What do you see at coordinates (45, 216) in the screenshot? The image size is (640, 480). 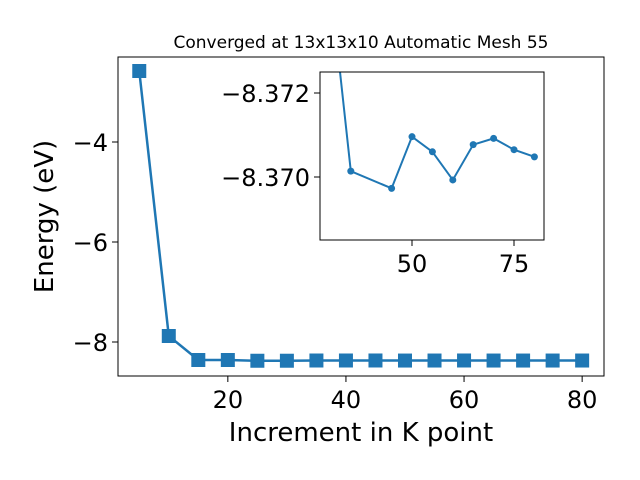 I see `y-axis-label: Energy (eV)` at bounding box center [45, 216].